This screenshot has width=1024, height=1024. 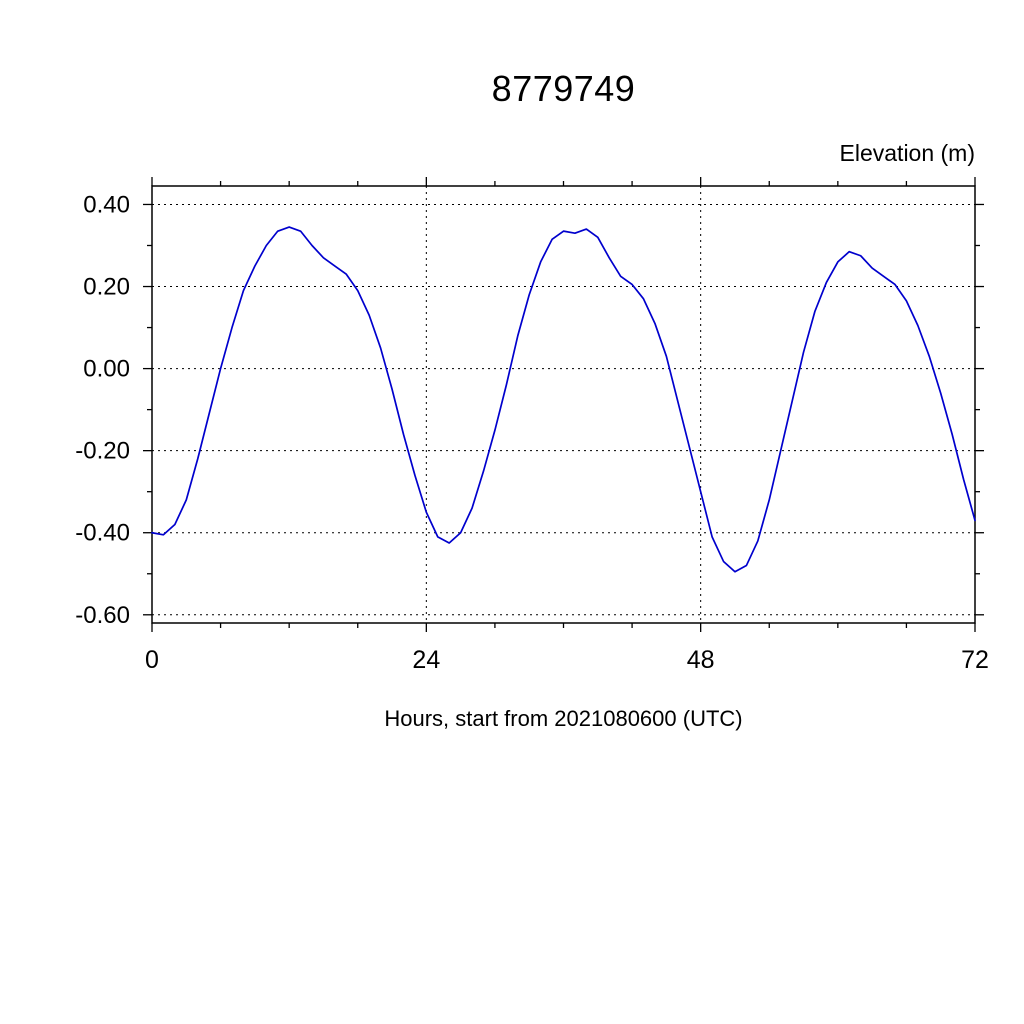 What do you see at coordinates (102, 615) in the screenshot?
I see `svg-text: -0.60` at bounding box center [102, 615].